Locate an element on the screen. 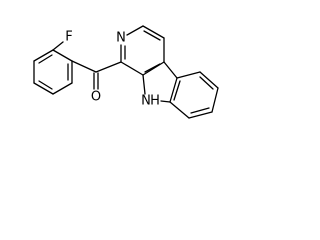 This screenshot has height=240, width=320. atom-label: F is located at coordinates (68, 37).